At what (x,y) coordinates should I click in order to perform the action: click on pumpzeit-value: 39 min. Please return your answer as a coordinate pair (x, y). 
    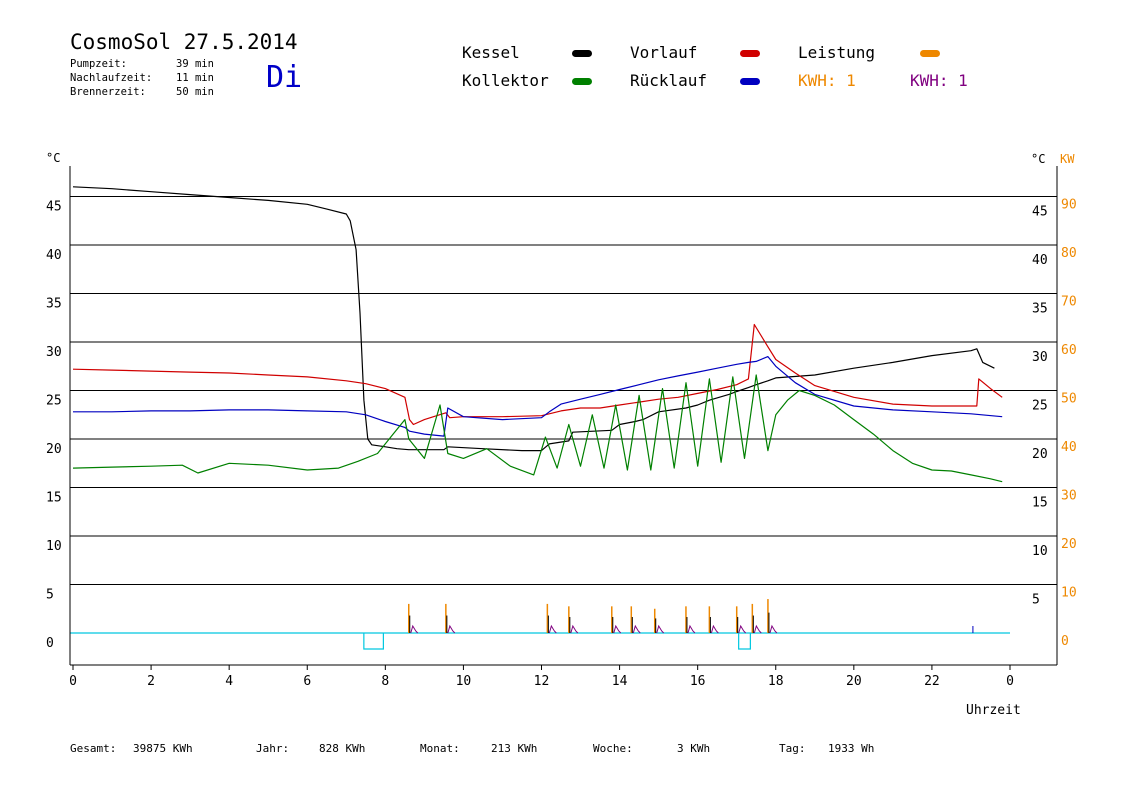
    Looking at the image, I should click on (195, 64).